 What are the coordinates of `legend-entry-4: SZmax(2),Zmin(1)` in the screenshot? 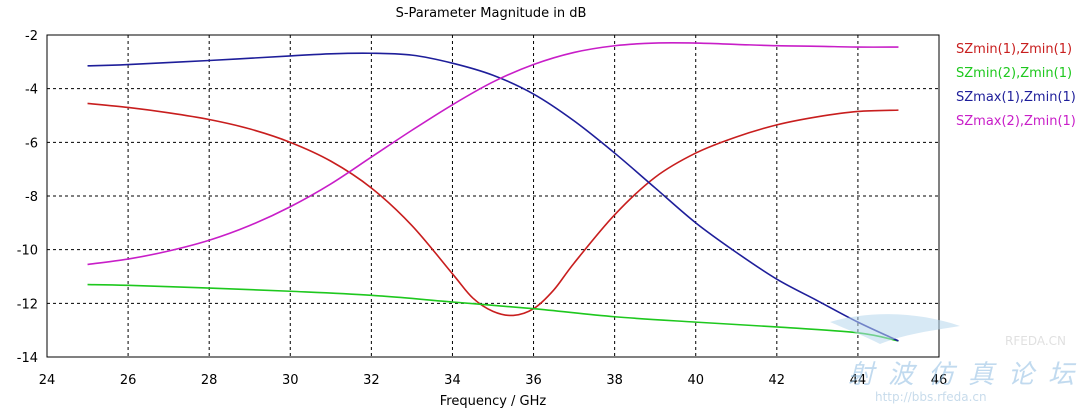 It's located at (1016, 121).